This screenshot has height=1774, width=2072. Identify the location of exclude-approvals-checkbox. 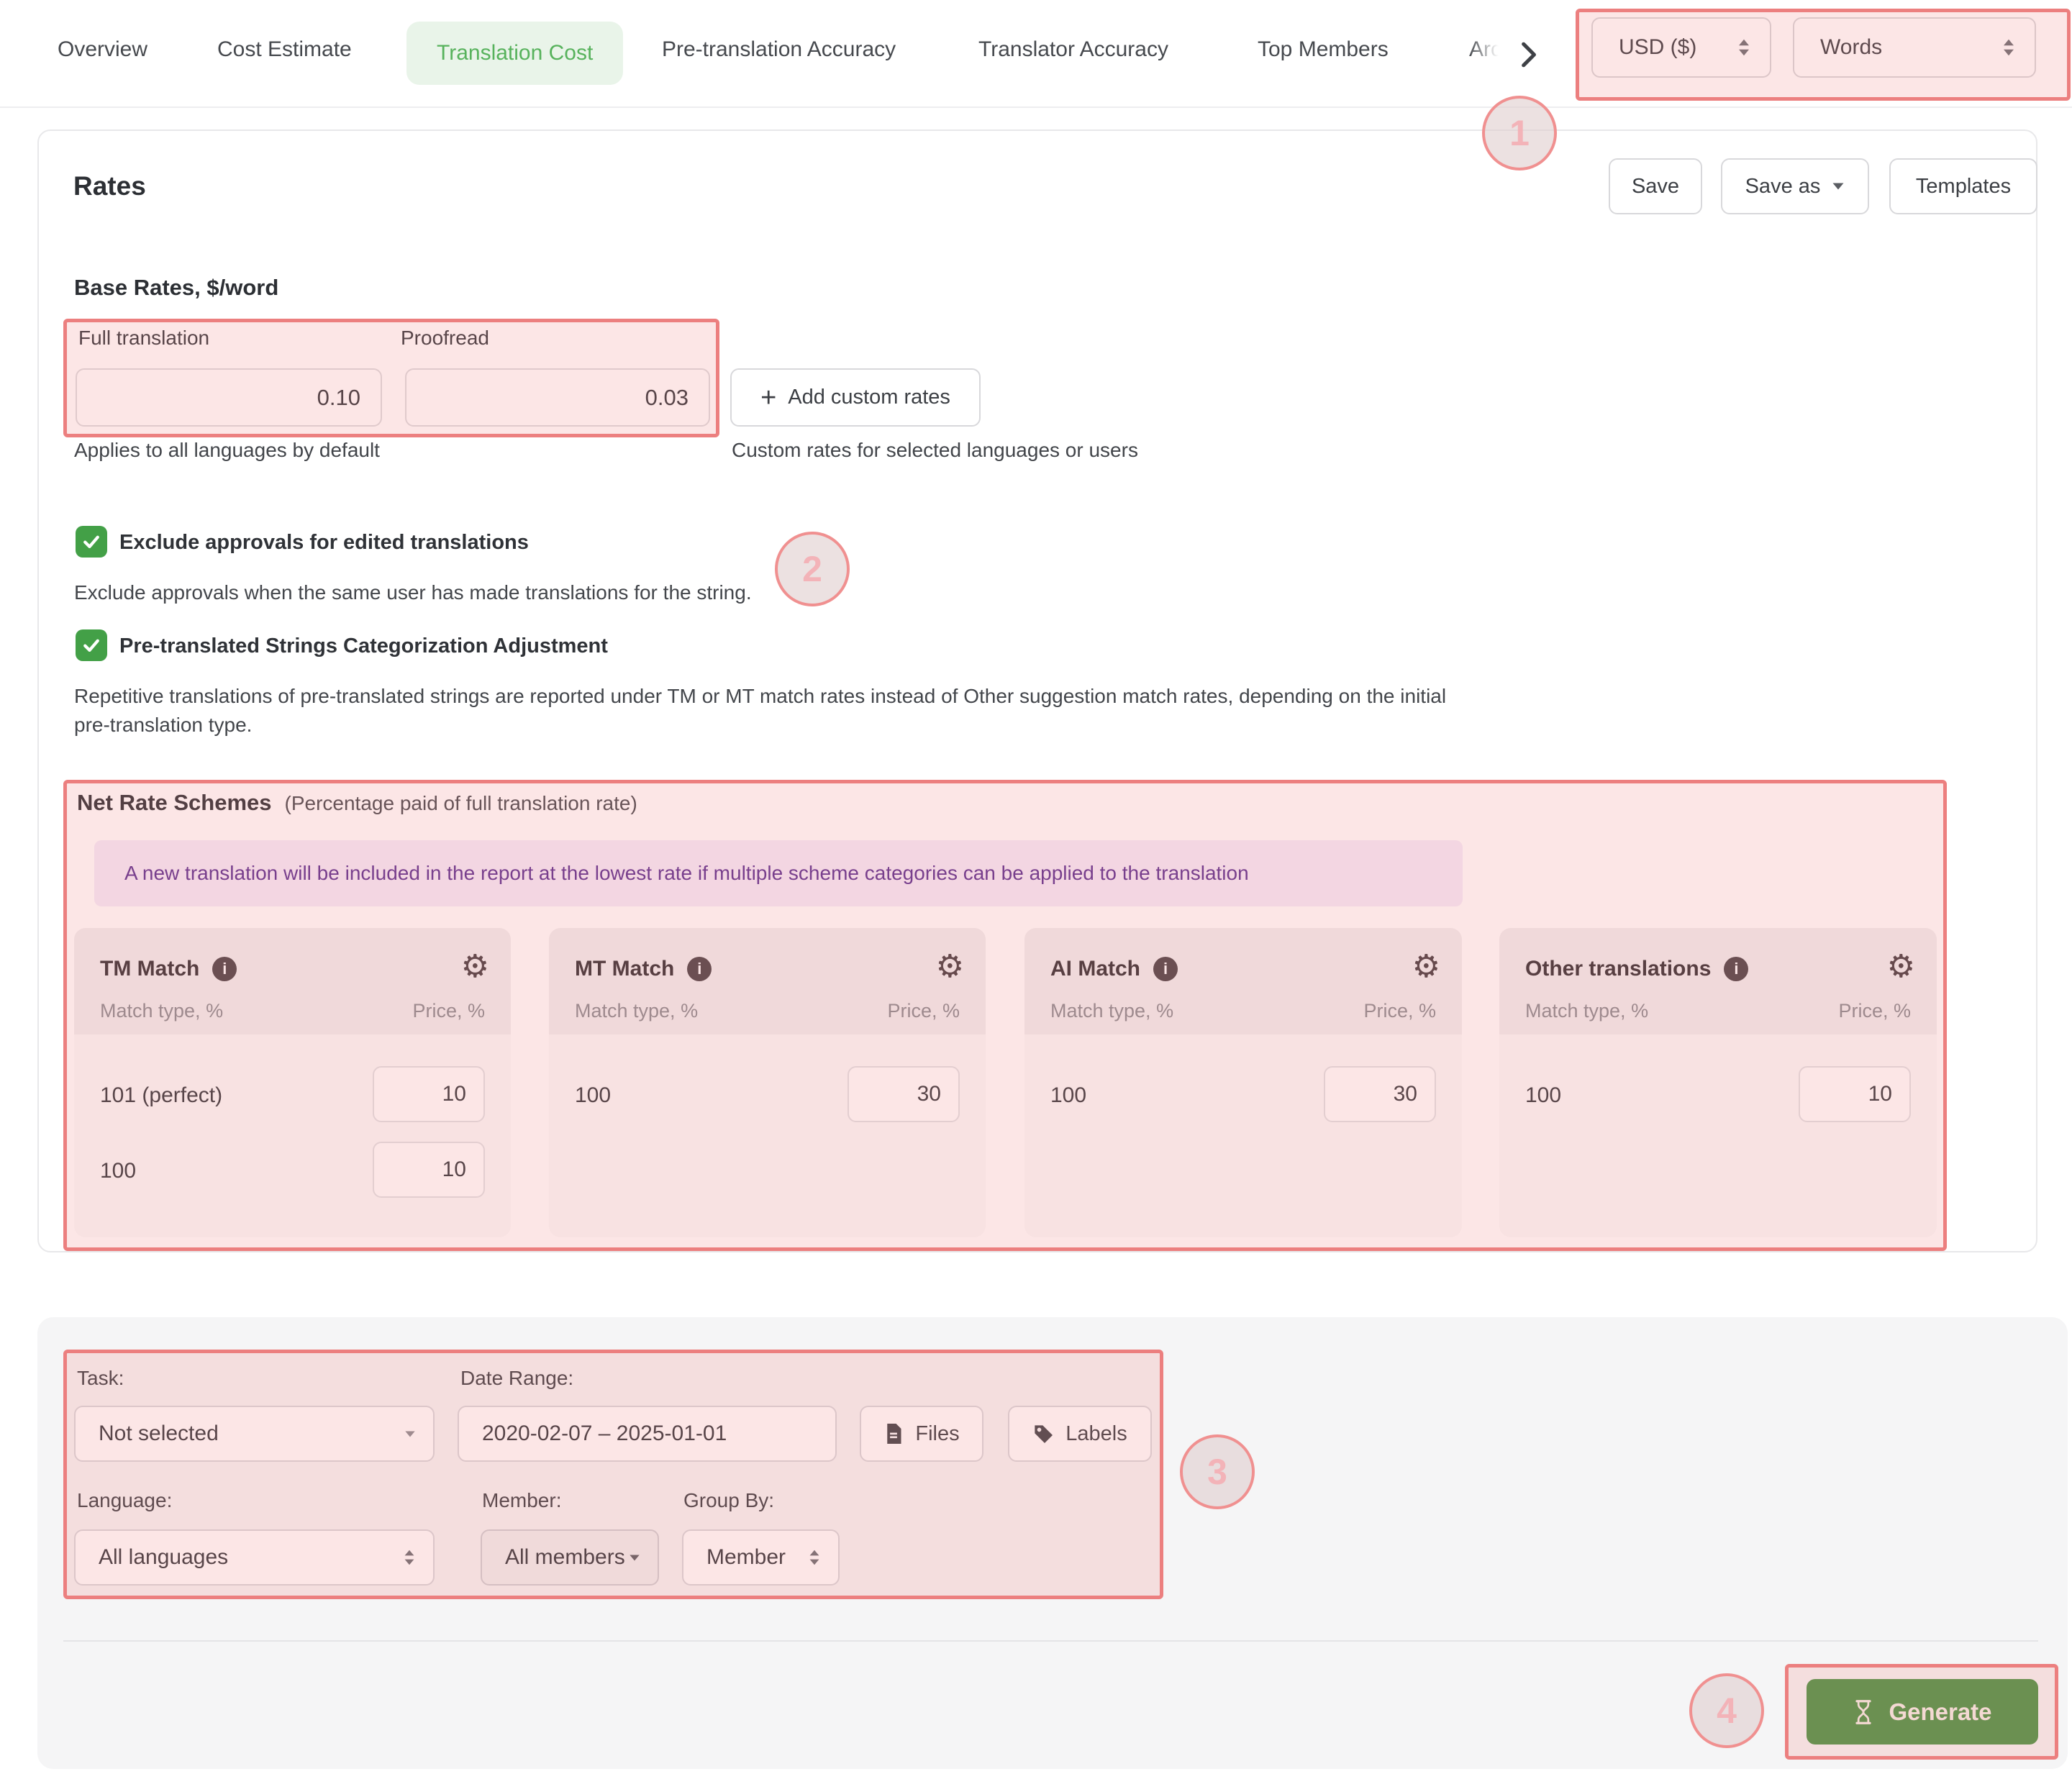
(92, 542).